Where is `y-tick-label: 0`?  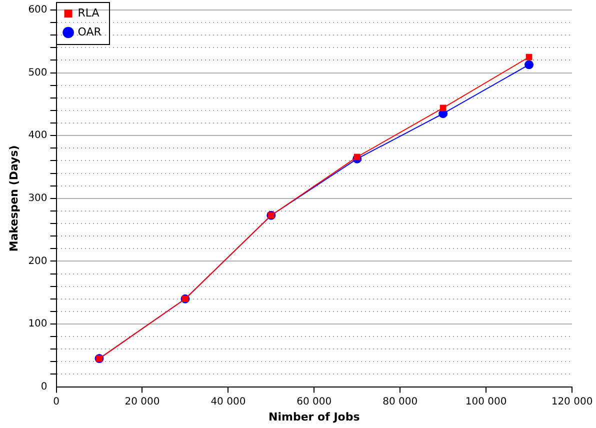
y-tick-label: 0 is located at coordinates (44, 386).